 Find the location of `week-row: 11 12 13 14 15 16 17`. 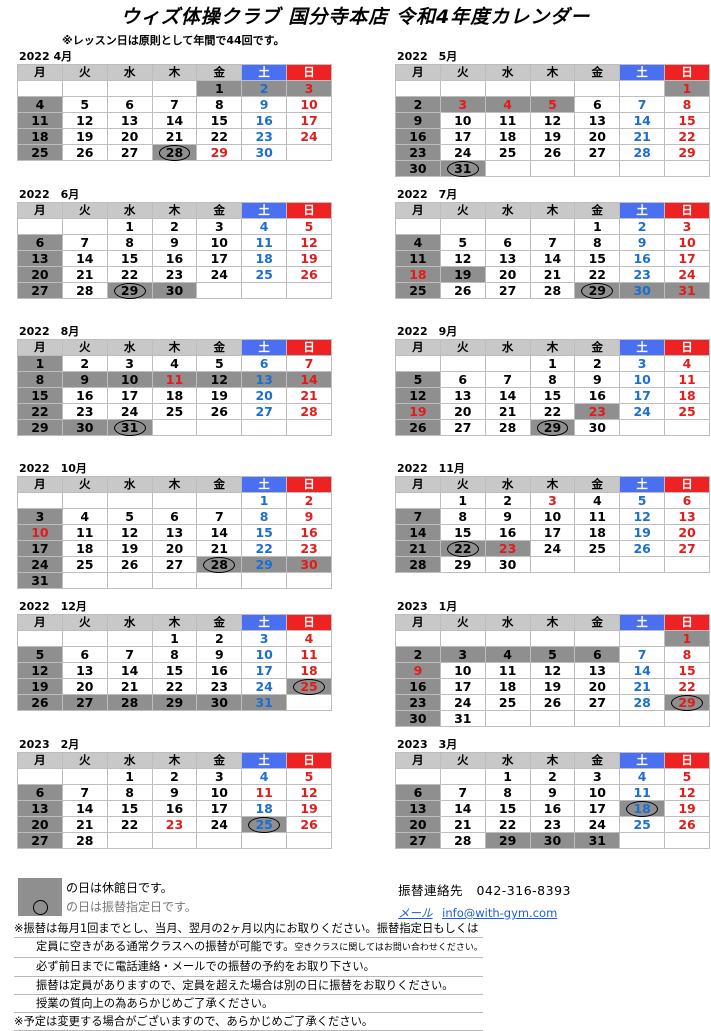

week-row: 11 12 13 14 15 16 17 is located at coordinates (552, 258).